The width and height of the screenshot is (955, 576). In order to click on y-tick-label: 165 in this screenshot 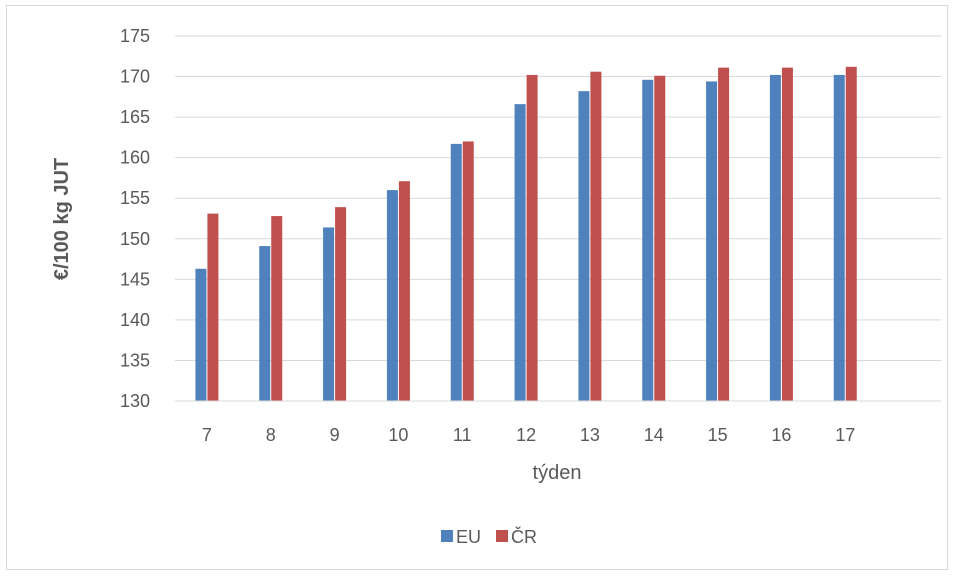, I will do `click(135, 117)`.